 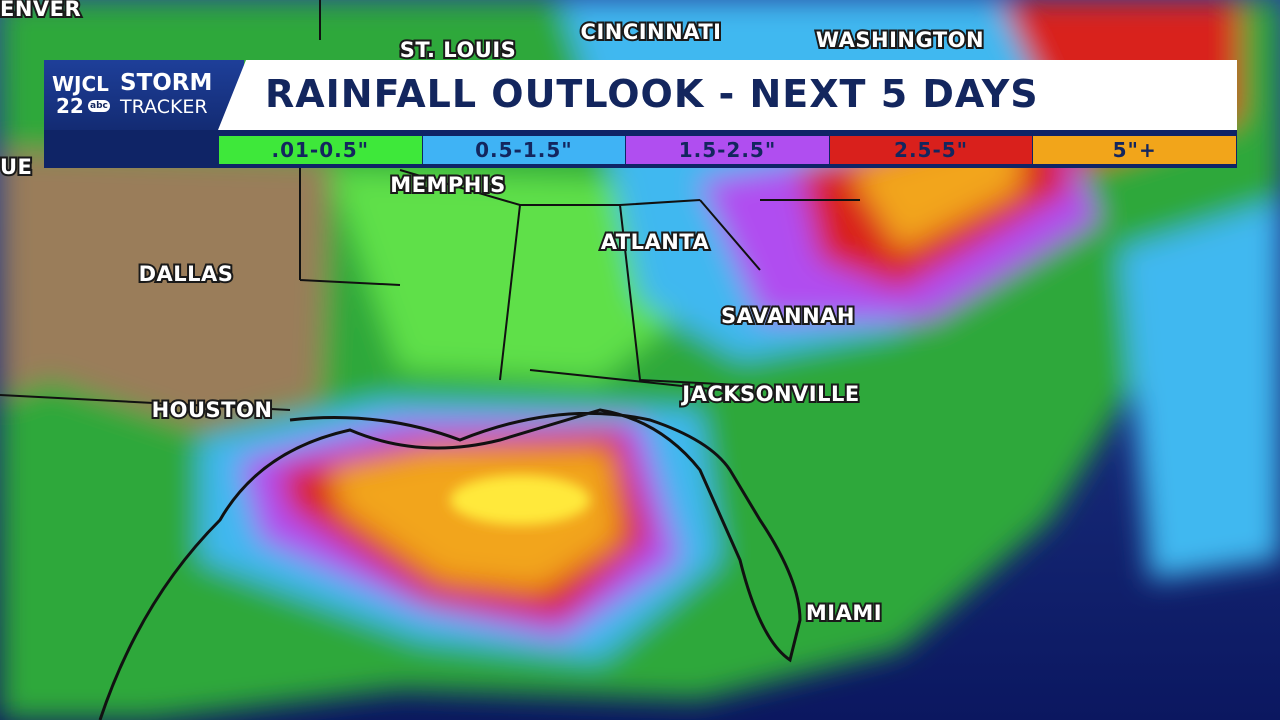 I want to click on logo: WJCL 22 abc STORM TRACKER, so click(x=144, y=95).